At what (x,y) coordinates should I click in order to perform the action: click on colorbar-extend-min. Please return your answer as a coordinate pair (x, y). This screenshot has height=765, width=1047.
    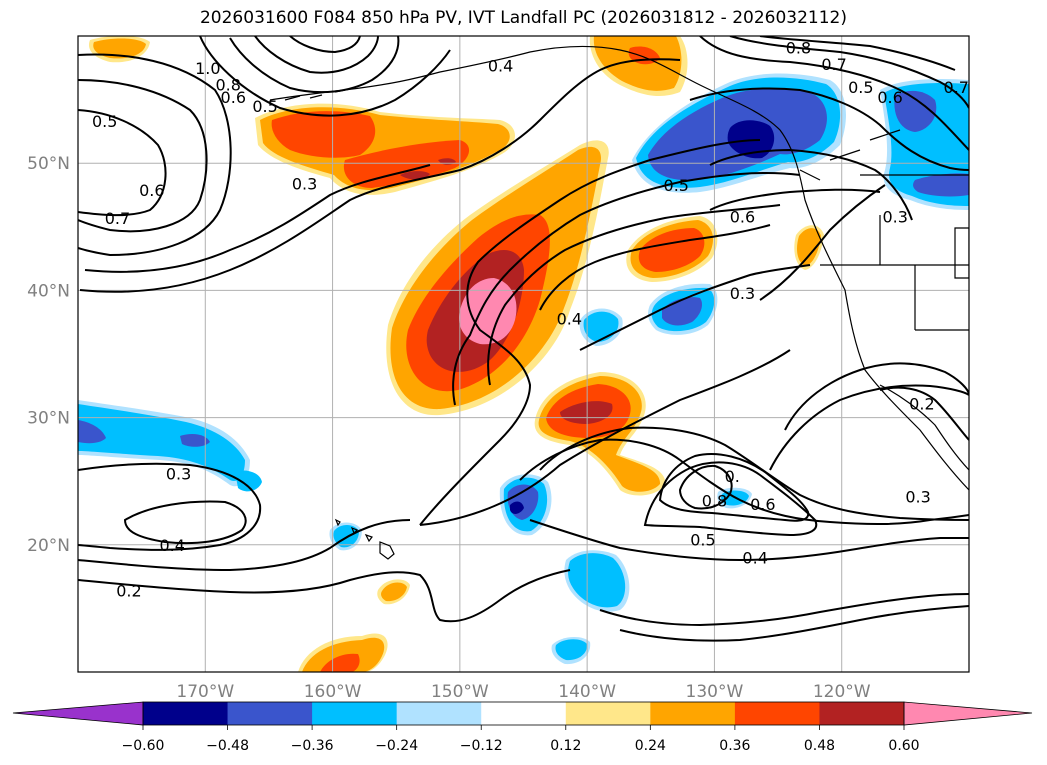
    Looking at the image, I should click on (78, 713).